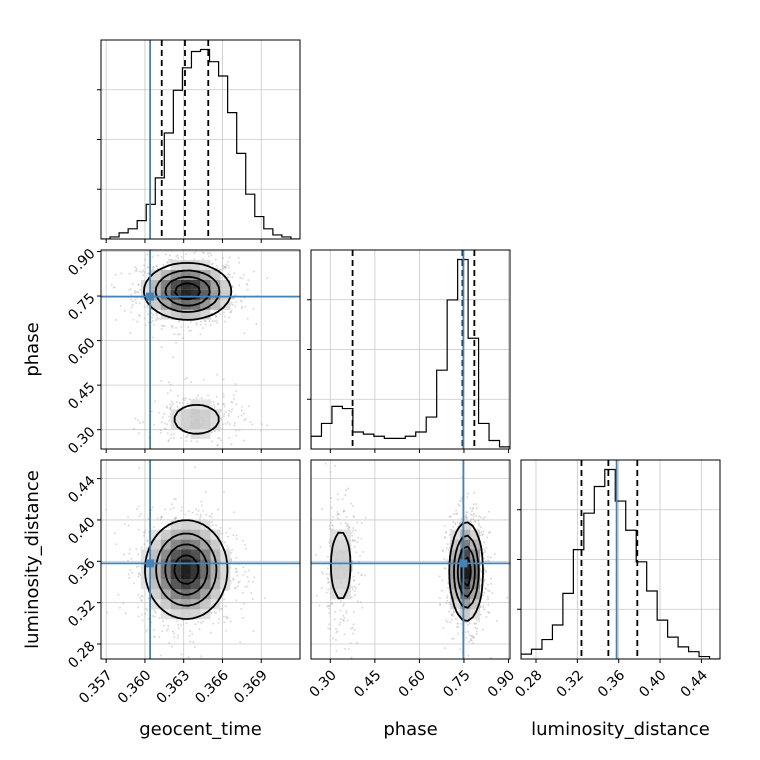 This screenshot has height=760, width=760. What do you see at coordinates (150, 563) in the screenshot?
I see `truth-marker` at bounding box center [150, 563].